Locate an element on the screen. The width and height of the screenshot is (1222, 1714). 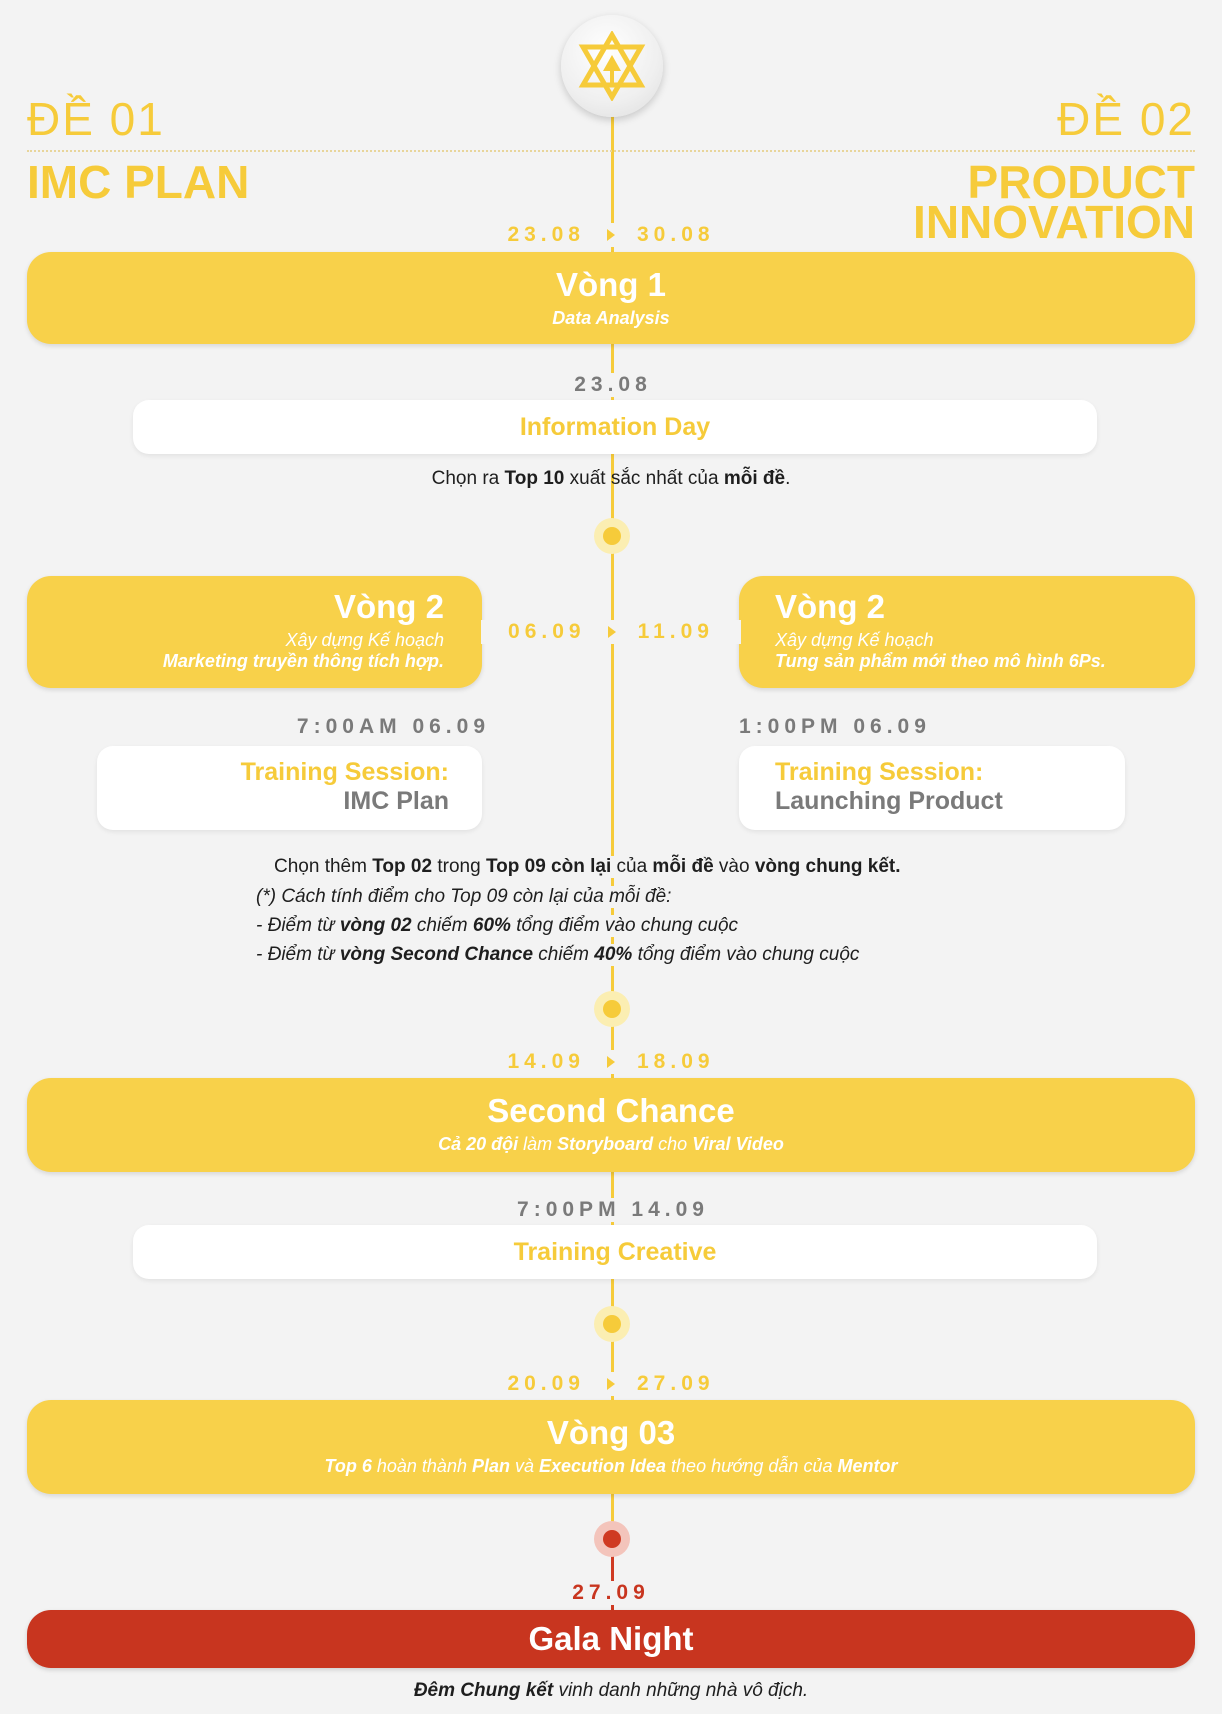
header-divider is located at coordinates (611, 151).